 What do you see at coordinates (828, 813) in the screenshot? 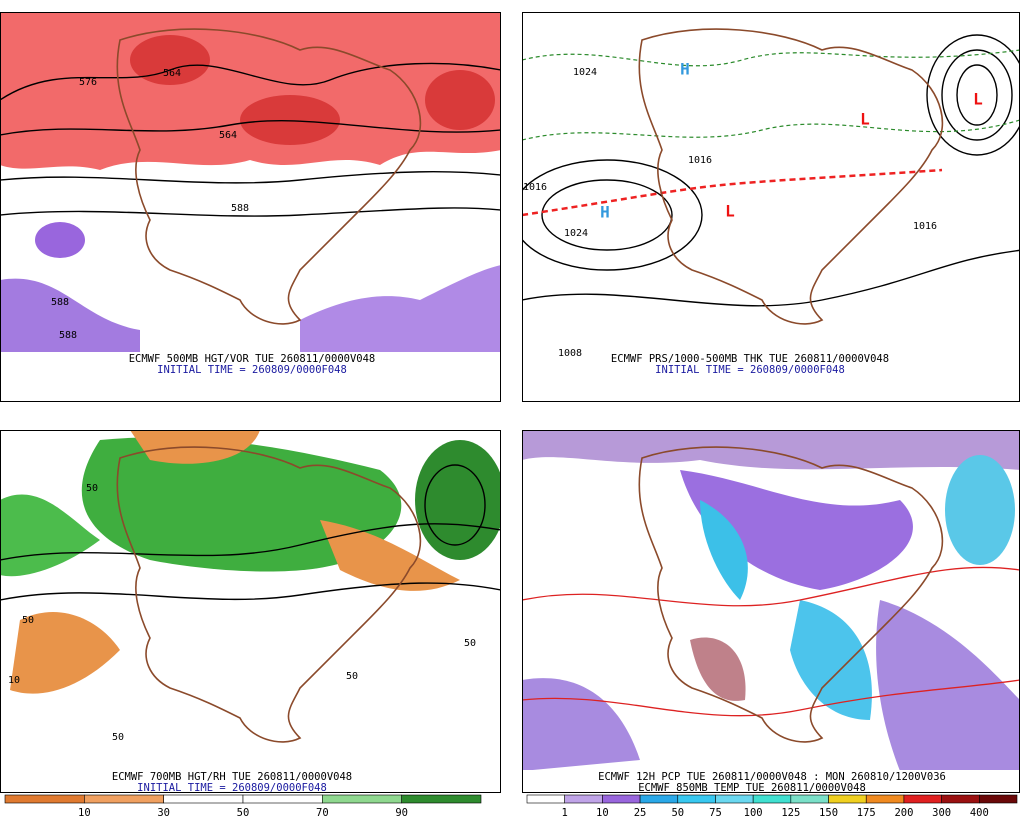
I see `colorbar-label: 150` at bounding box center [828, 813].